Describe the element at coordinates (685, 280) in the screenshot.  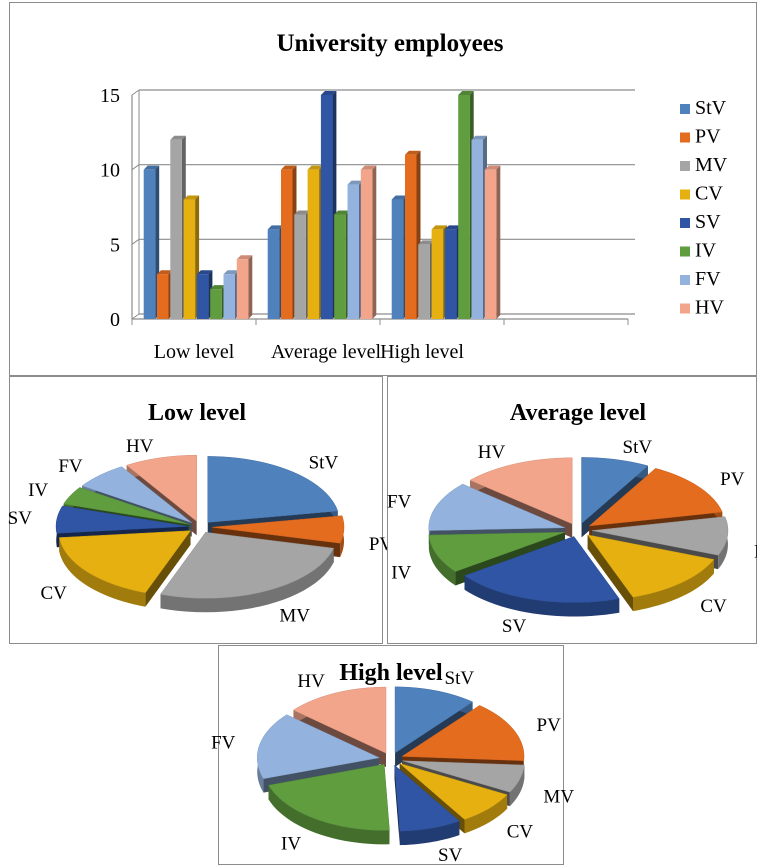
I see `legend-swatch-fv` at that location.